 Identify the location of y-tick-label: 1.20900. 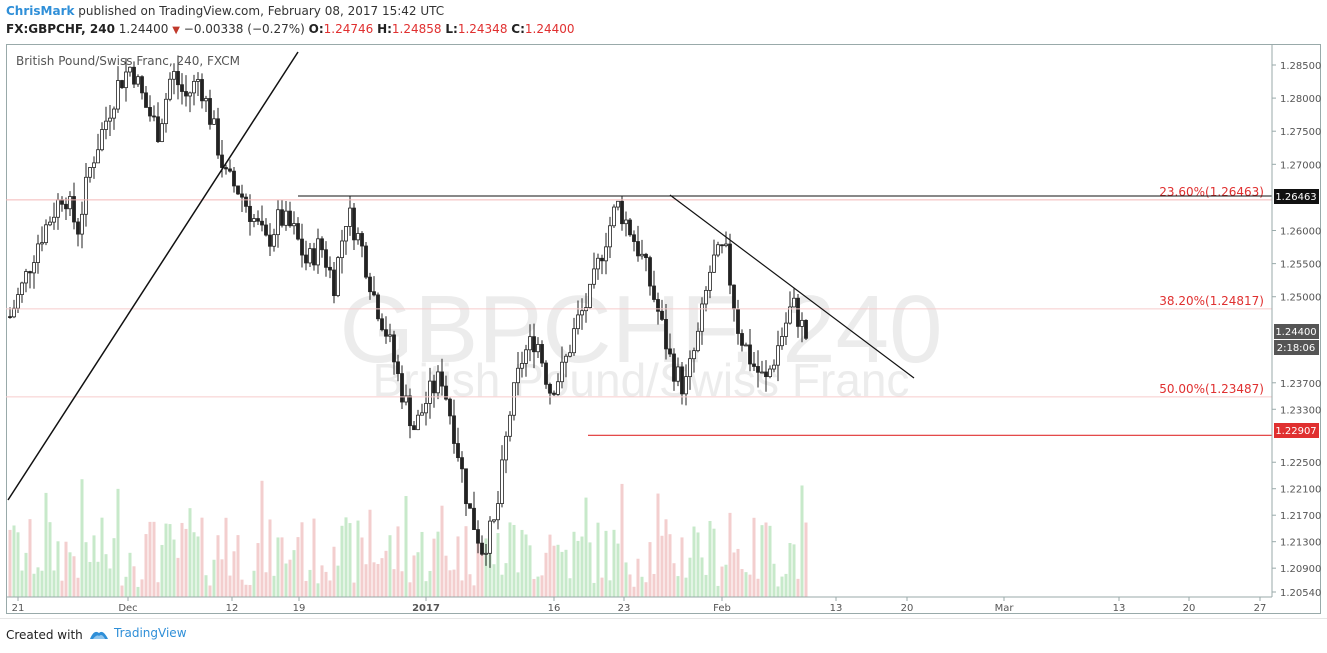
(1300, 569).